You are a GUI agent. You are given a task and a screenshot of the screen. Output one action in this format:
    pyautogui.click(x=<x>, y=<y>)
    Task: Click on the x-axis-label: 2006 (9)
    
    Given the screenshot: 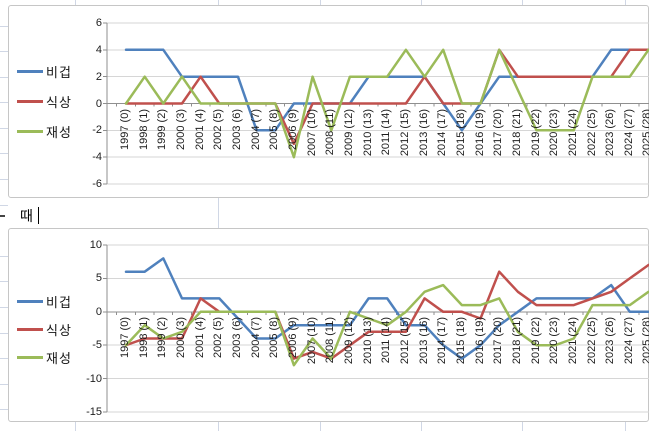 What is the action you would take?
    pyautogui.click(x=292, y=129)
    